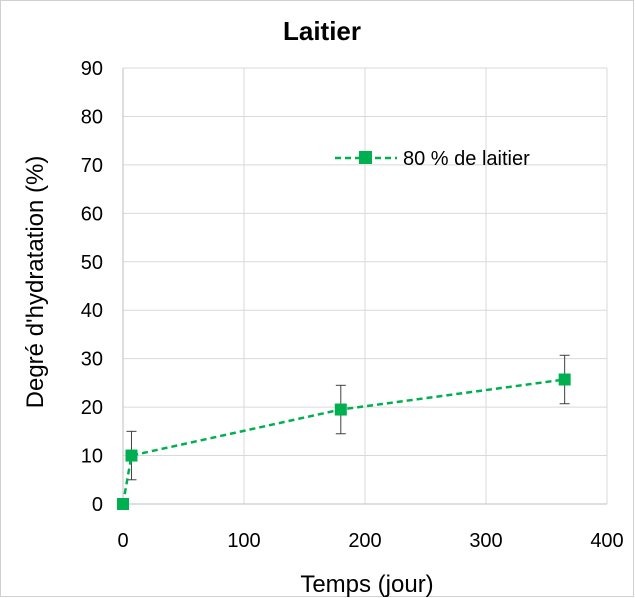  I want to click on x-axis-label: Temps (jour), so click(366, 584).